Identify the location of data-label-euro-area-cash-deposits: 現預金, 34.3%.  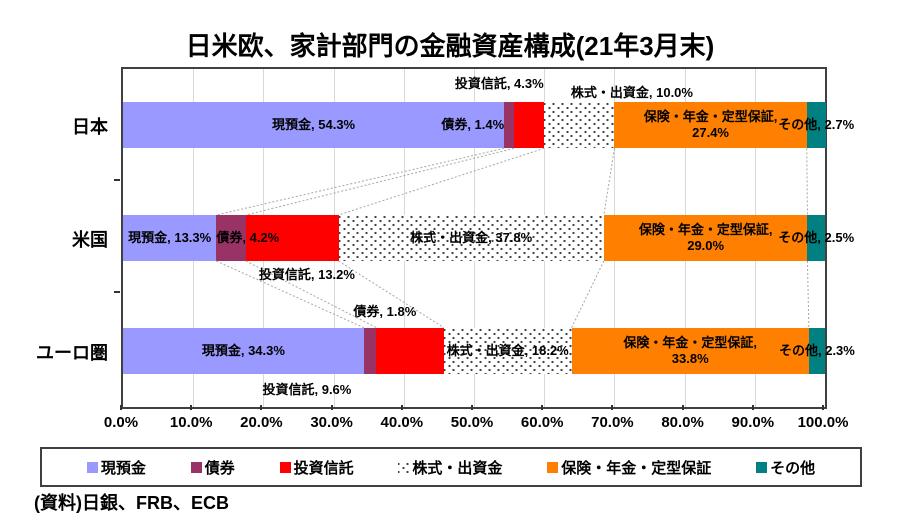
(243, 350).